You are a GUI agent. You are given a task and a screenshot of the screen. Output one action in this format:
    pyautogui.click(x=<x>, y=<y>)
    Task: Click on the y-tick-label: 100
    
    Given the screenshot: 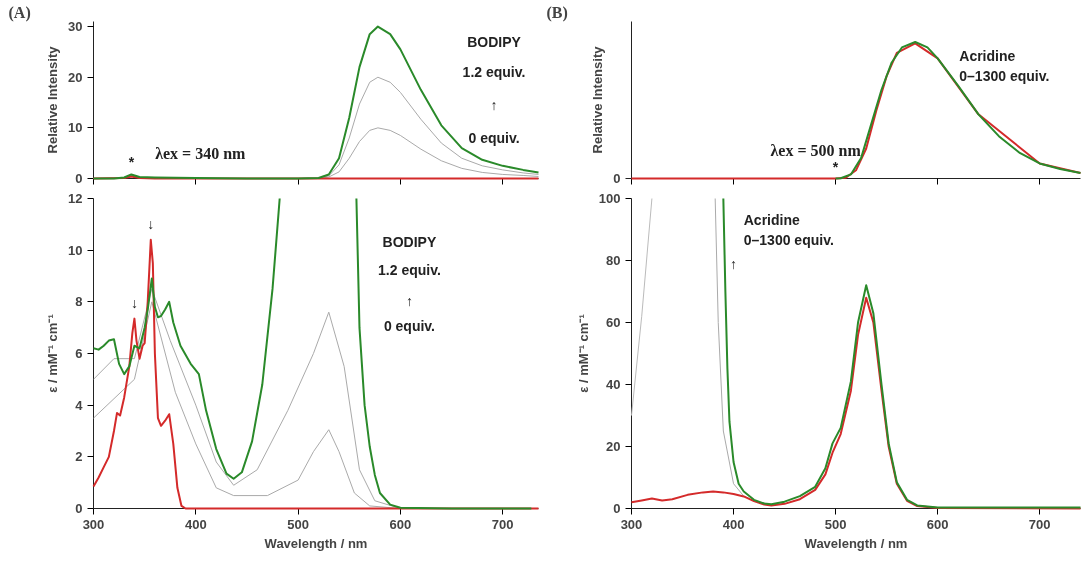 What is the action you would take?
    pyautogui.click(x=609, y=198)
    